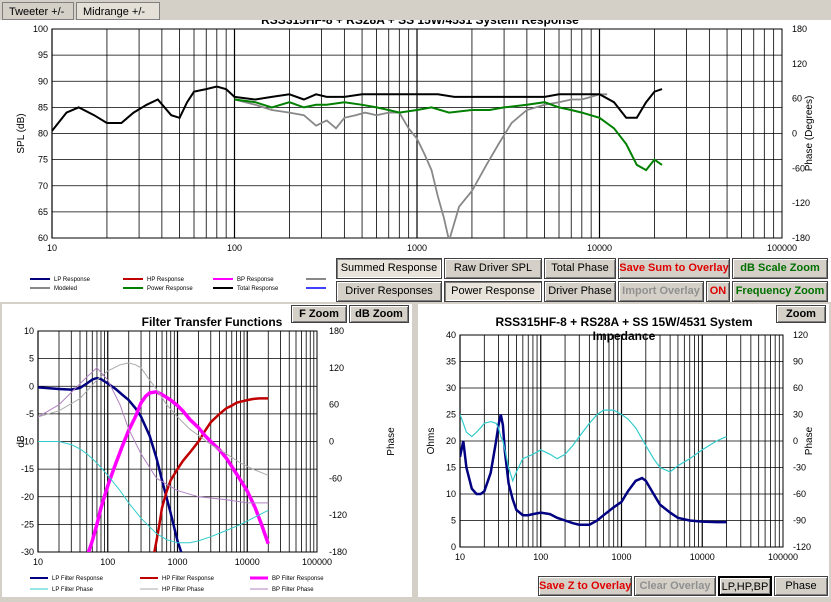 Image resolution: width=831 pixels, height=602 pixels. Describe the element at coordinates (780, 291) in the screenshot. I see `frequency-zoom-button: Frequency Zoom` at that location.